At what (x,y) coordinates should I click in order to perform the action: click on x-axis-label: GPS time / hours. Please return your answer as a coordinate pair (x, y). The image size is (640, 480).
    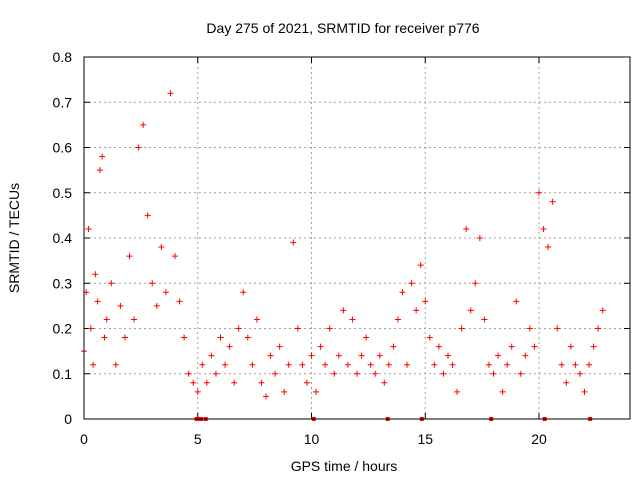
    Looking at the image, I should click on (344, 466).